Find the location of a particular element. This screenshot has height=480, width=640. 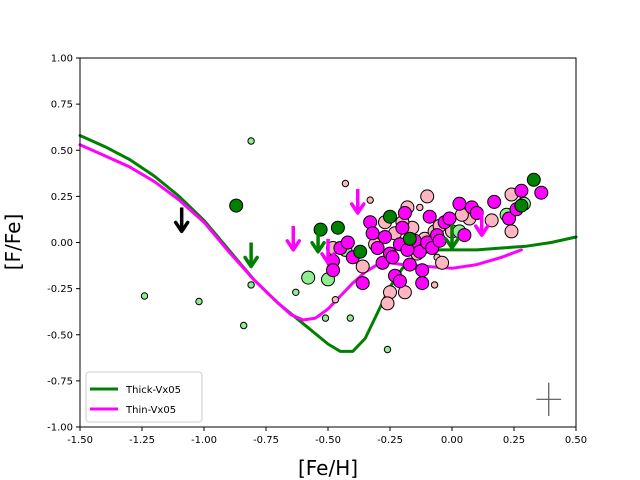

y-tick-label: 0.75 is located at coordinates (62, 105).